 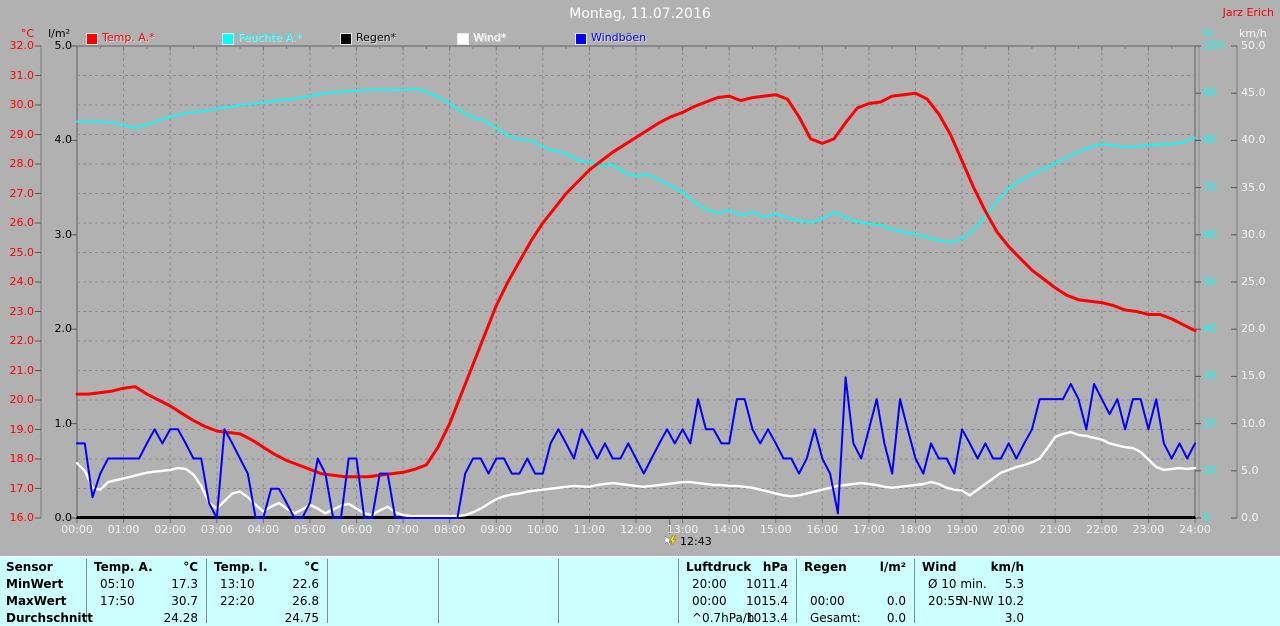 What do you see at coordinates (356, 529) in the screenshot?
I see `x-tick-label: 06:00` at bounding box center [356, 529].